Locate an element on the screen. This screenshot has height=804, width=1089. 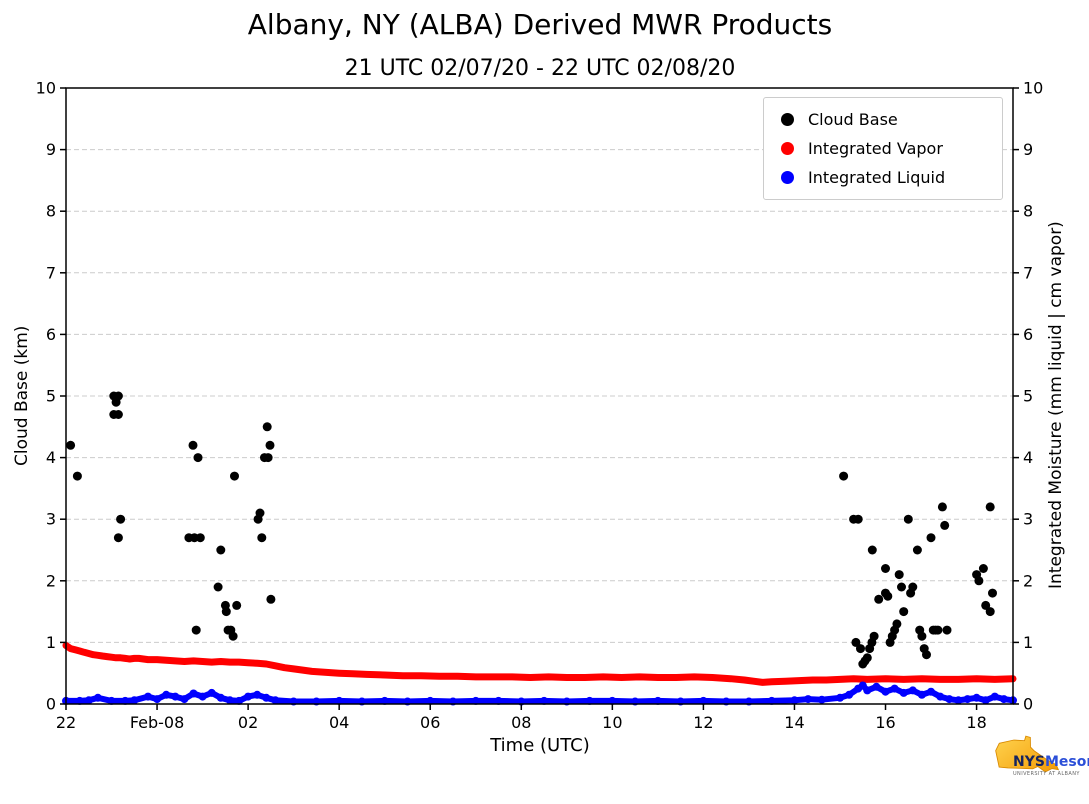
nys-mesonet-logo: NYSMesonet UNIVERSITY AT ALBANY is located at coordinates (1041, 765).